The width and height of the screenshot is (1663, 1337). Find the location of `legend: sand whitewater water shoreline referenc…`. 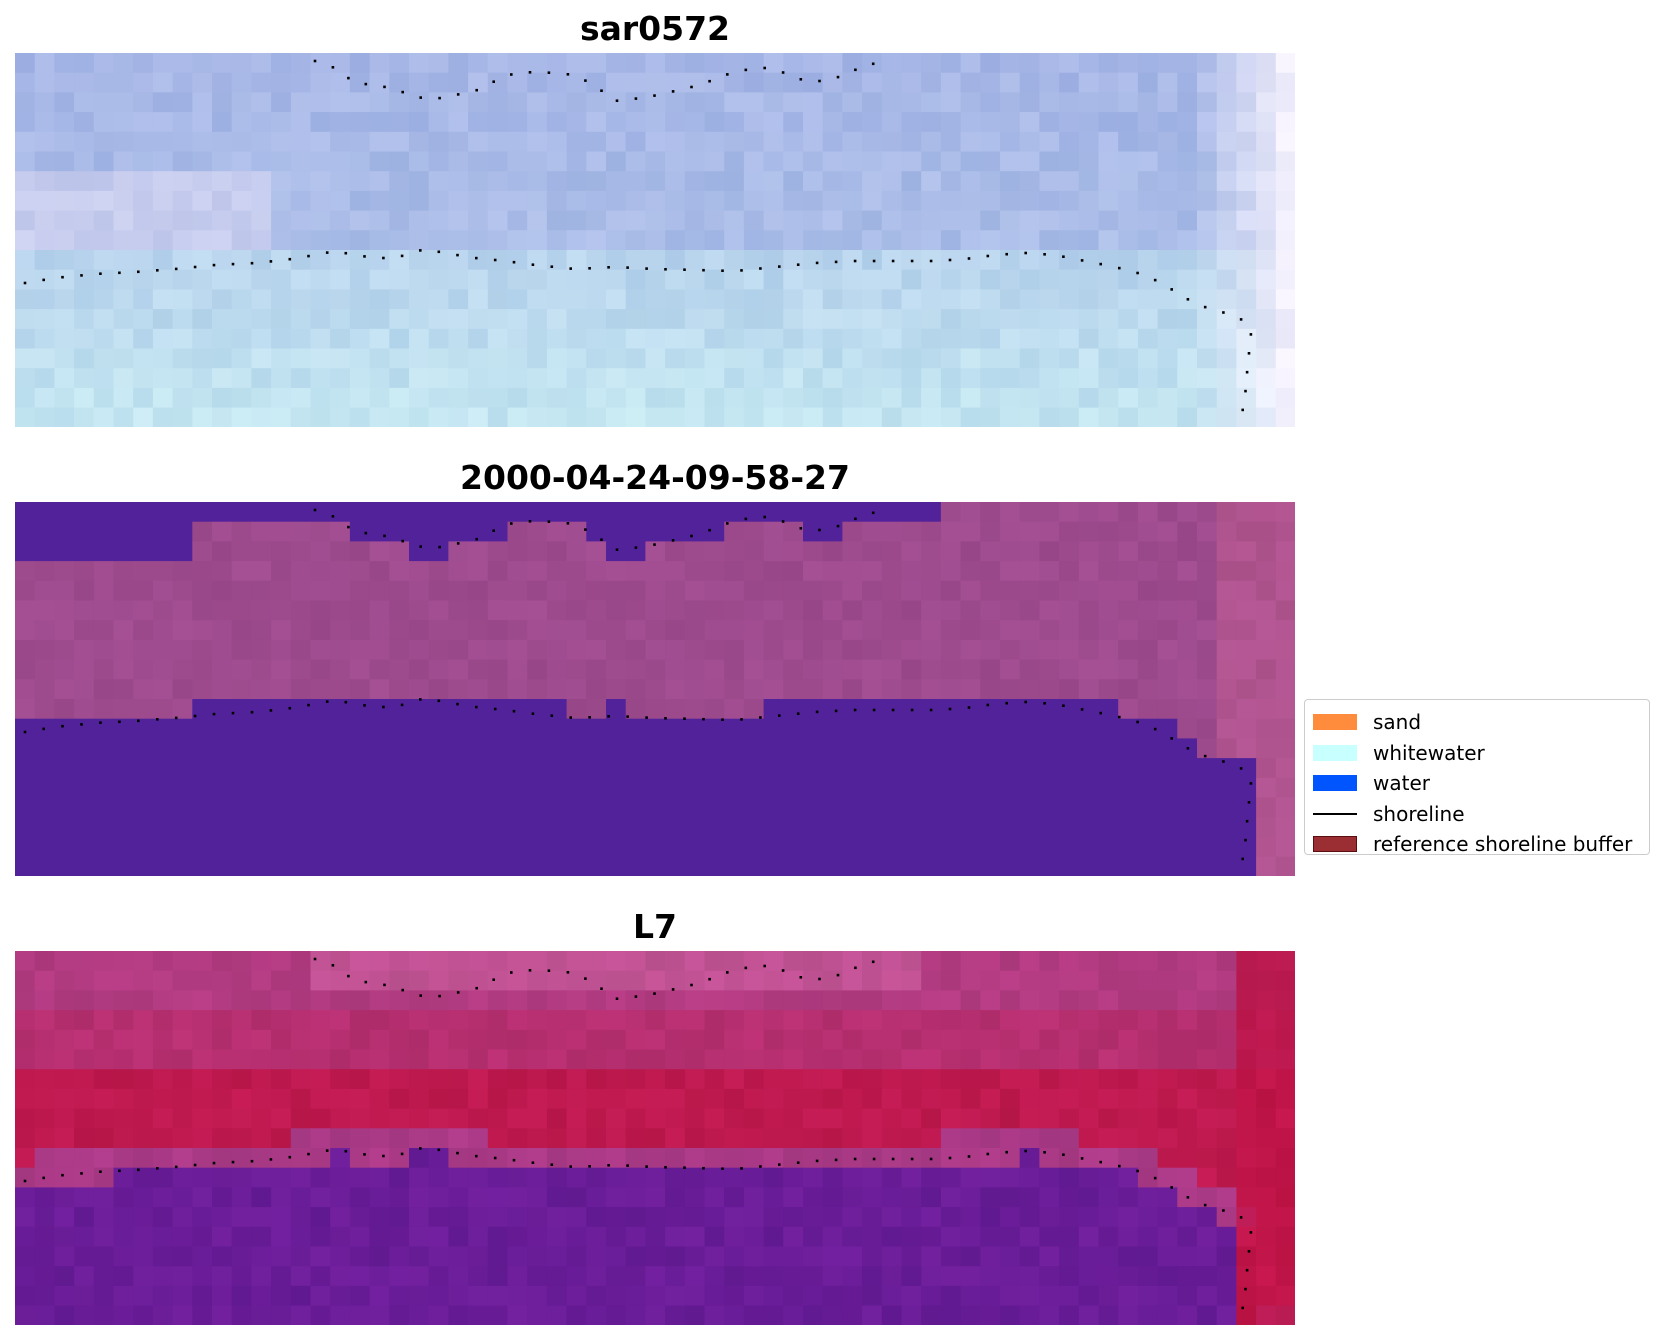

legend: sand whitewater water shoreline referenc… is located at coordinates (1477, 777).